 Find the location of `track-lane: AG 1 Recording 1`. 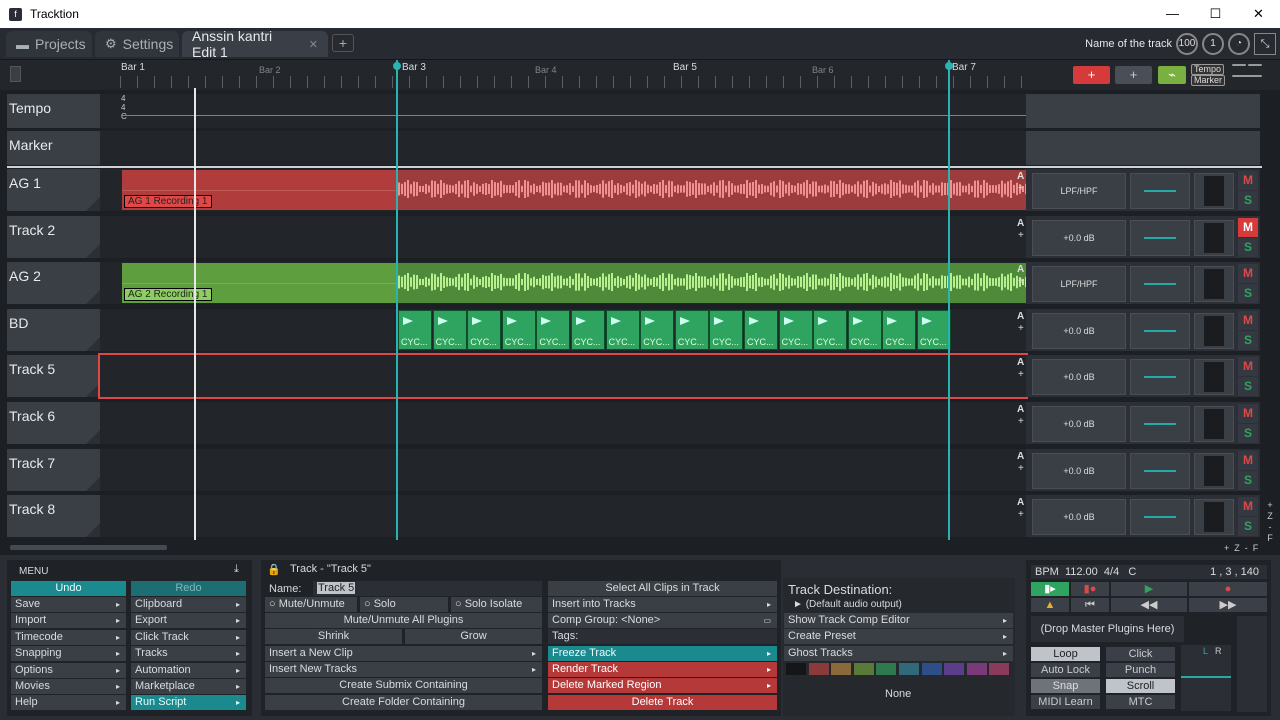

track-lane: AG 1 Recording 1 is located at coordinates (563, 190).